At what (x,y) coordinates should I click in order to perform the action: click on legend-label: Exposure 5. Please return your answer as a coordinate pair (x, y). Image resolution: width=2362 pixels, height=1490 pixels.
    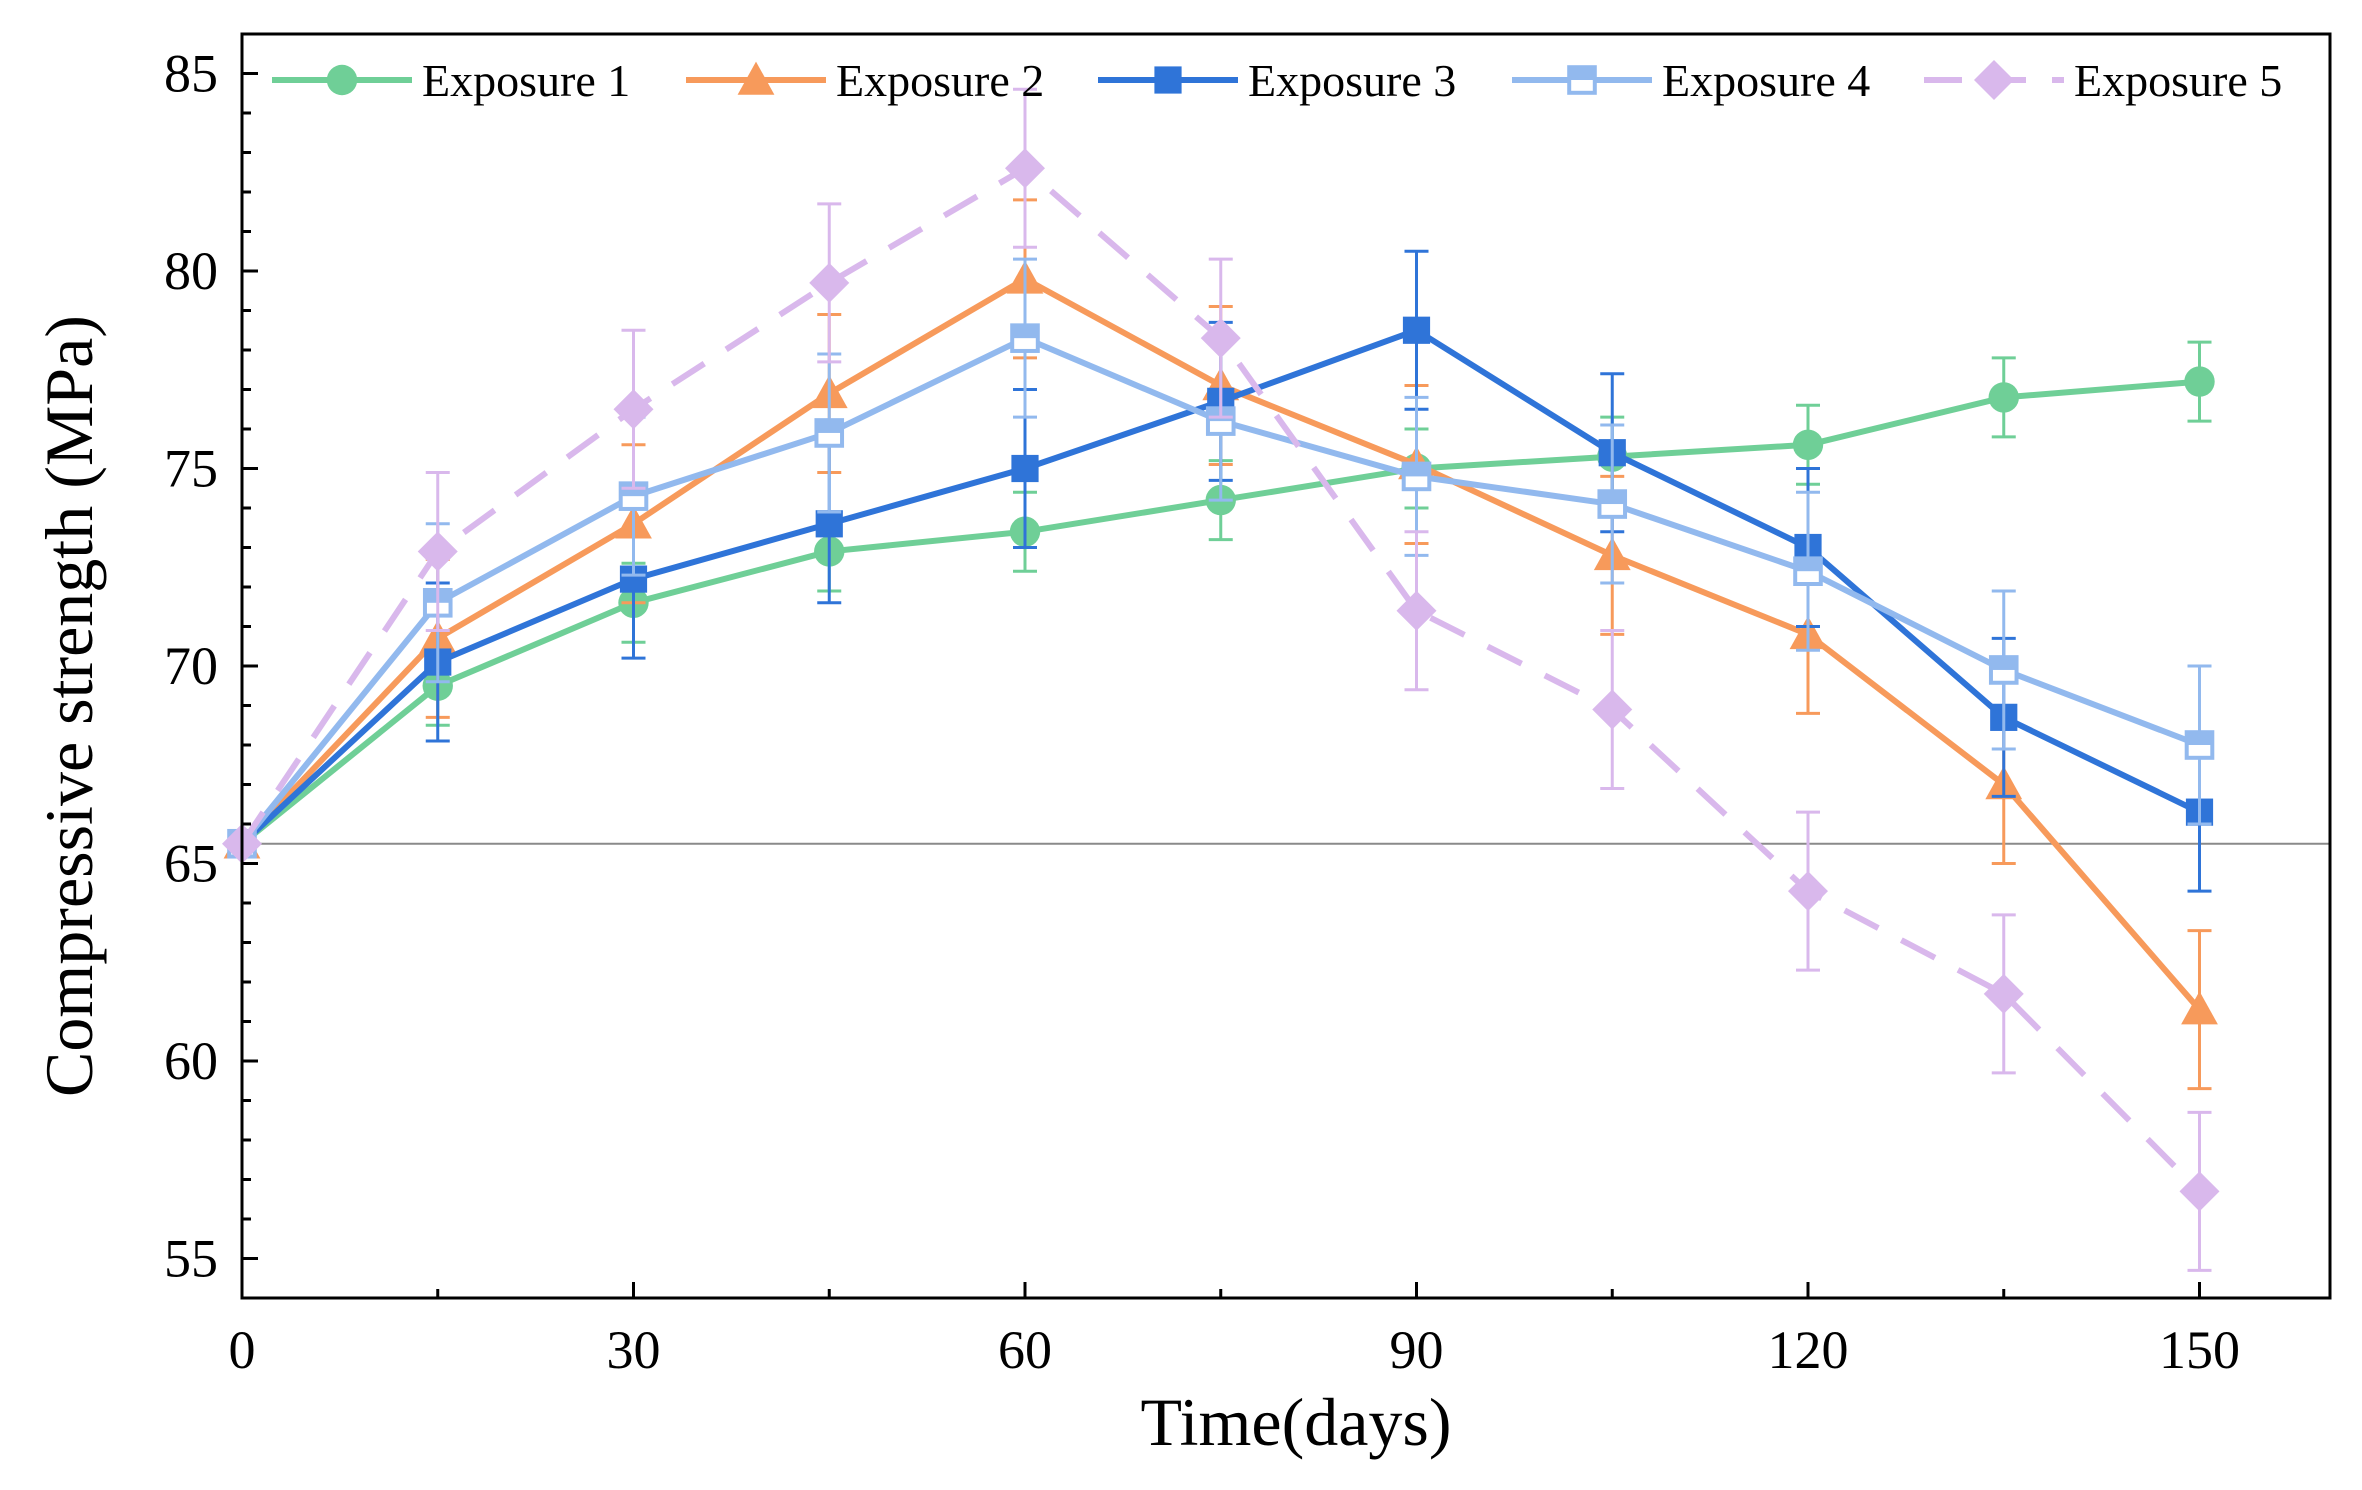
    Looking at the image, I should click on (2178, 80).